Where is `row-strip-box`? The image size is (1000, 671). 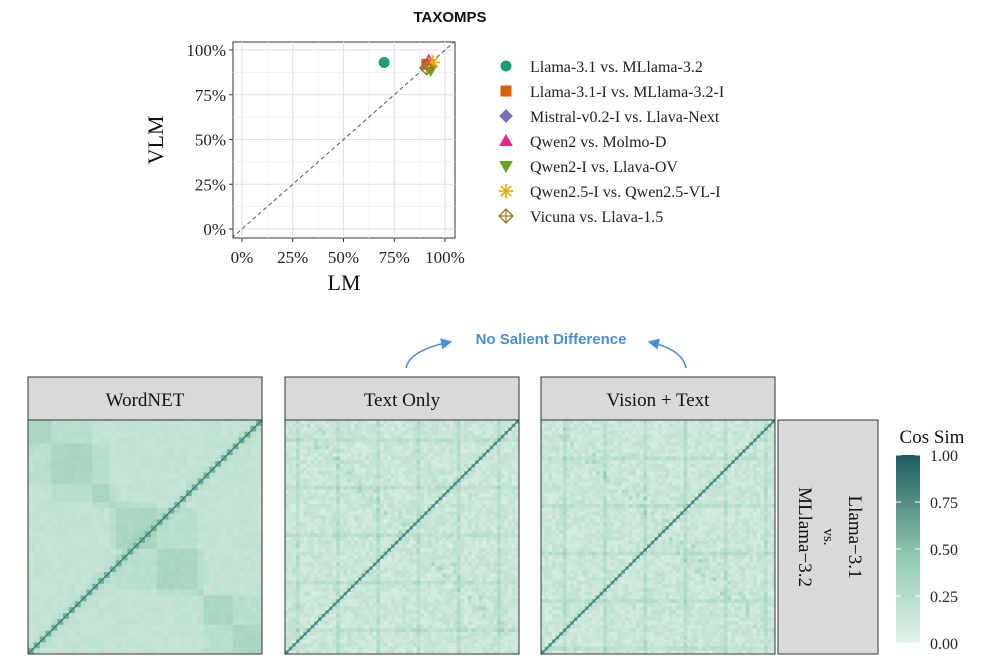 row-strip-box is located at coordinates (828, 537).